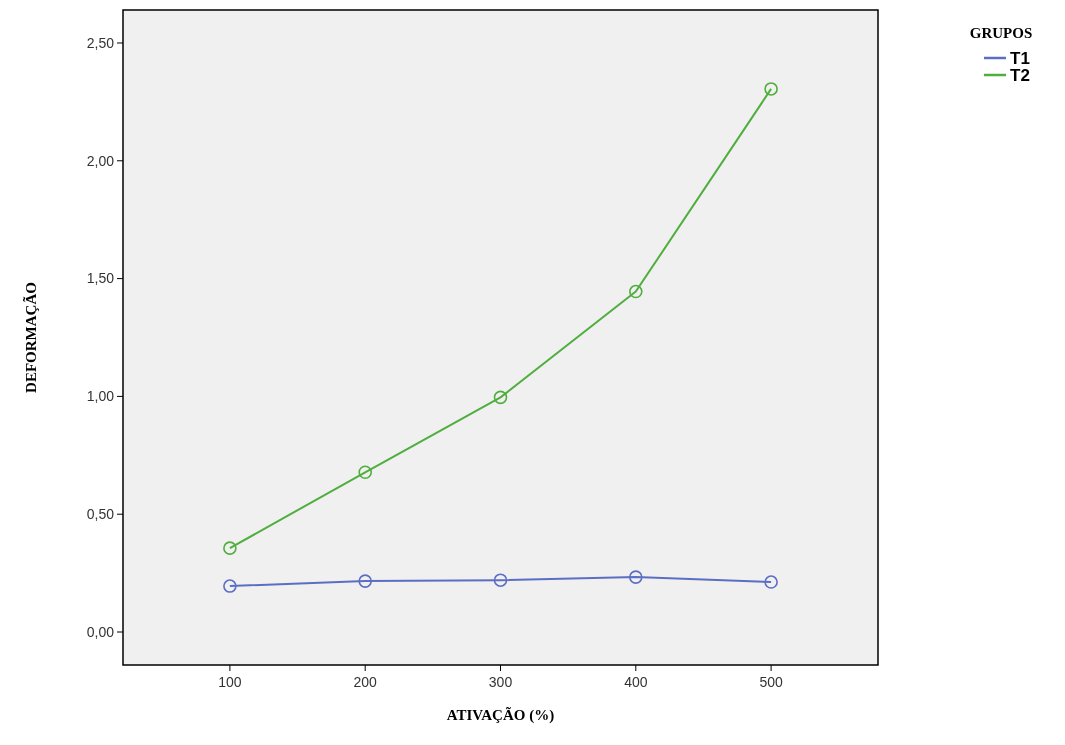  Describe the element at coordinates (500, 682) in the screenshot. I see `x-tick-label: 300` at that location.